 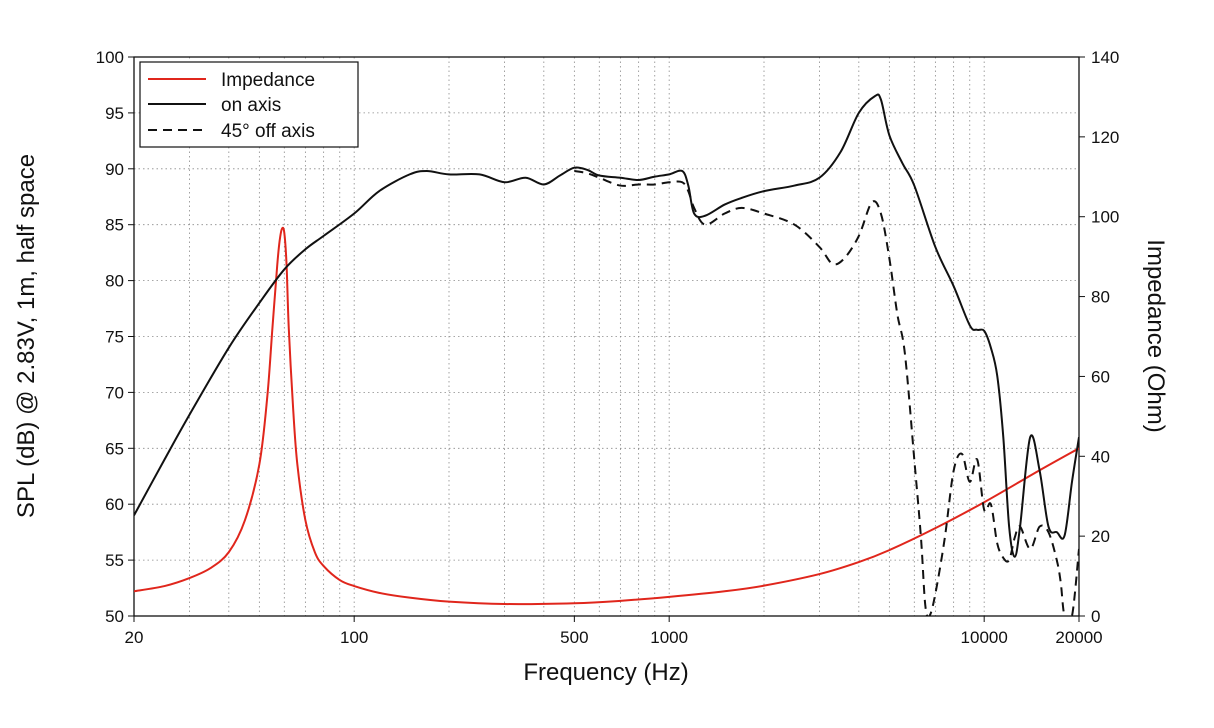 I want to click on x-axis-title: Frequency (Hz), so click(x=605, y=672).